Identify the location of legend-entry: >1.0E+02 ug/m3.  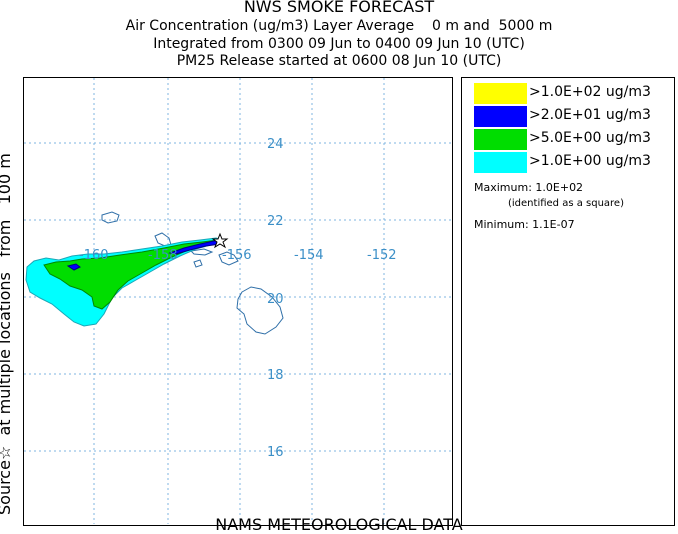
(574, 93).